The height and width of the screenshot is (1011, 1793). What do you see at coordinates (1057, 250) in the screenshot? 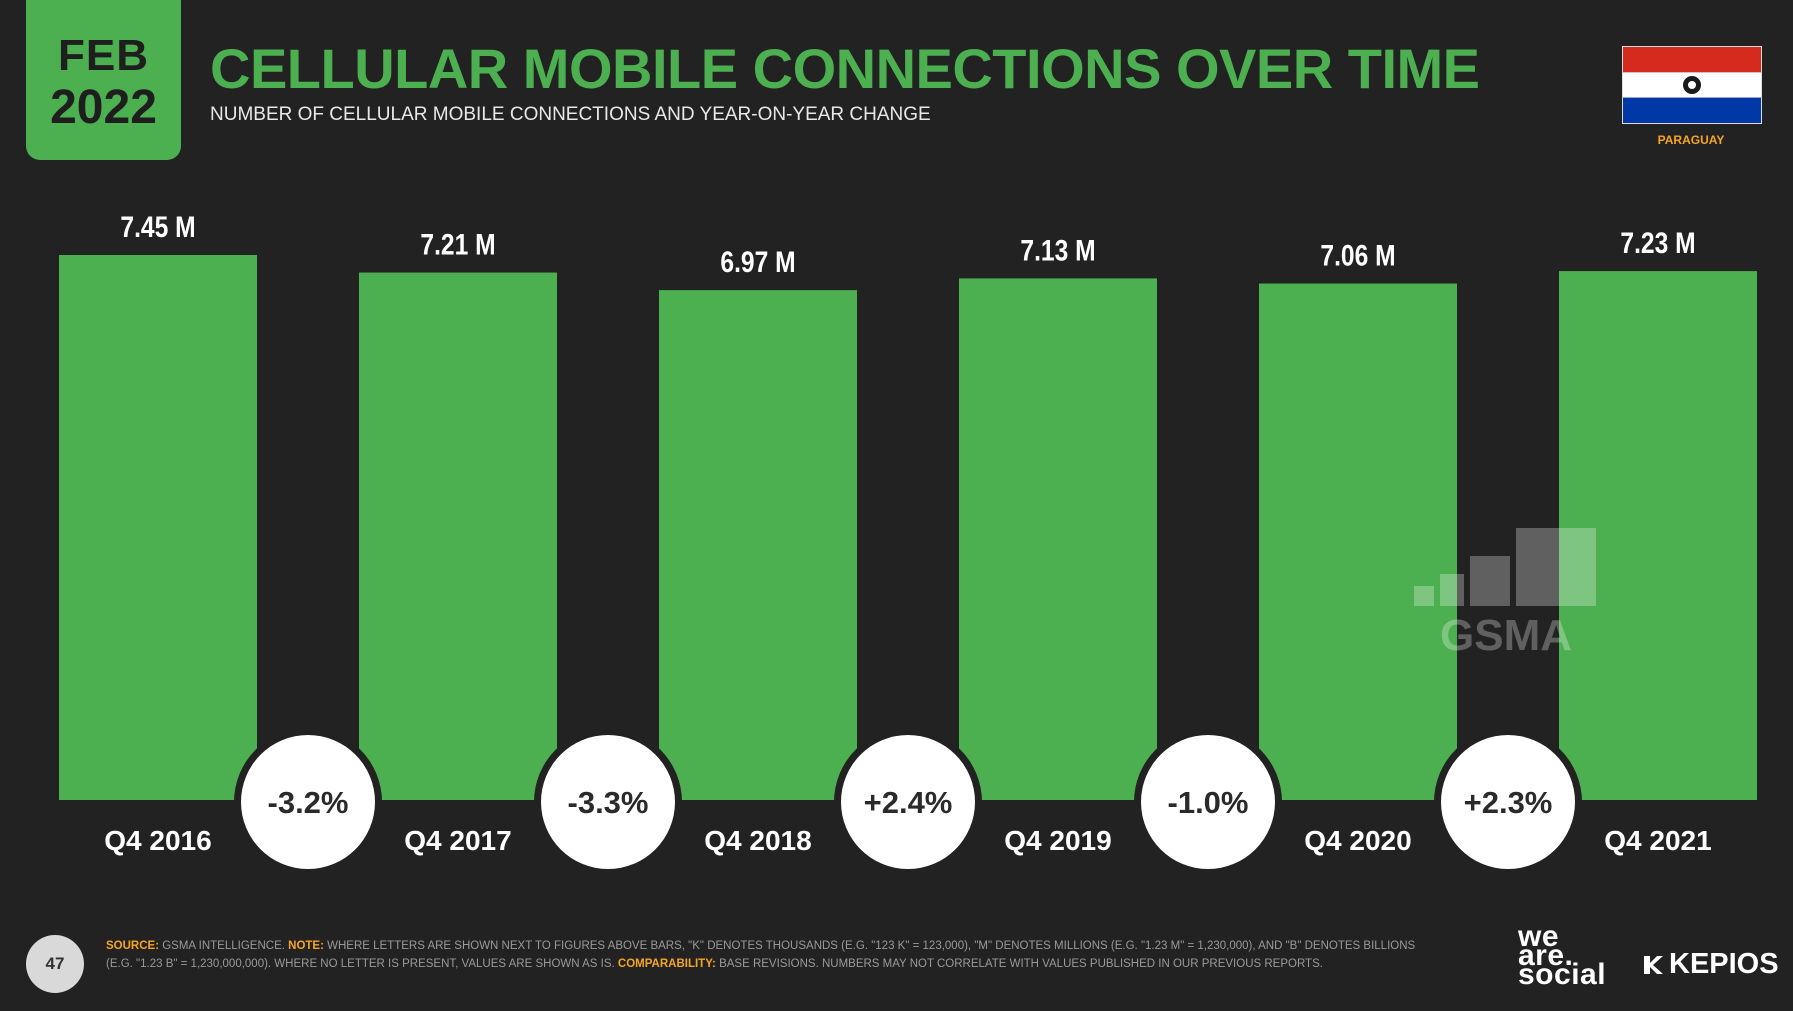
I see `bar-value-label: 7.13 M` at bounding box center [1057, 250].